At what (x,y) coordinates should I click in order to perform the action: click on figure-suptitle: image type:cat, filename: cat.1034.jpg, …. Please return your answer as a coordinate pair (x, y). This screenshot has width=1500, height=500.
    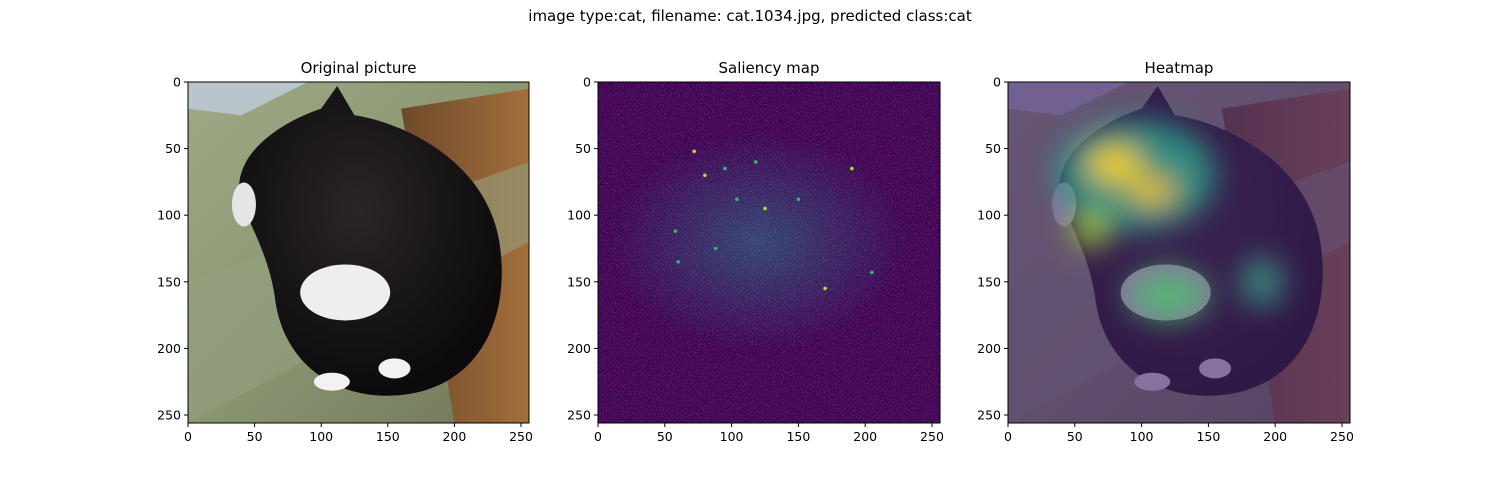
    Looking at the image, I should click on (750, 16).